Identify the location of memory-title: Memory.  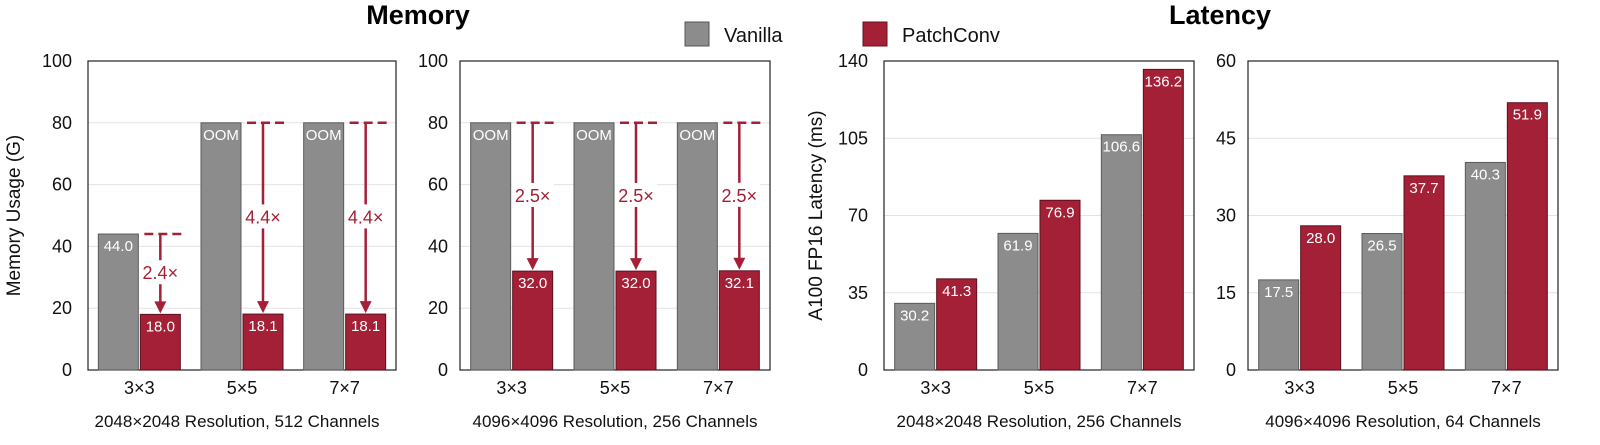
(418, 15).